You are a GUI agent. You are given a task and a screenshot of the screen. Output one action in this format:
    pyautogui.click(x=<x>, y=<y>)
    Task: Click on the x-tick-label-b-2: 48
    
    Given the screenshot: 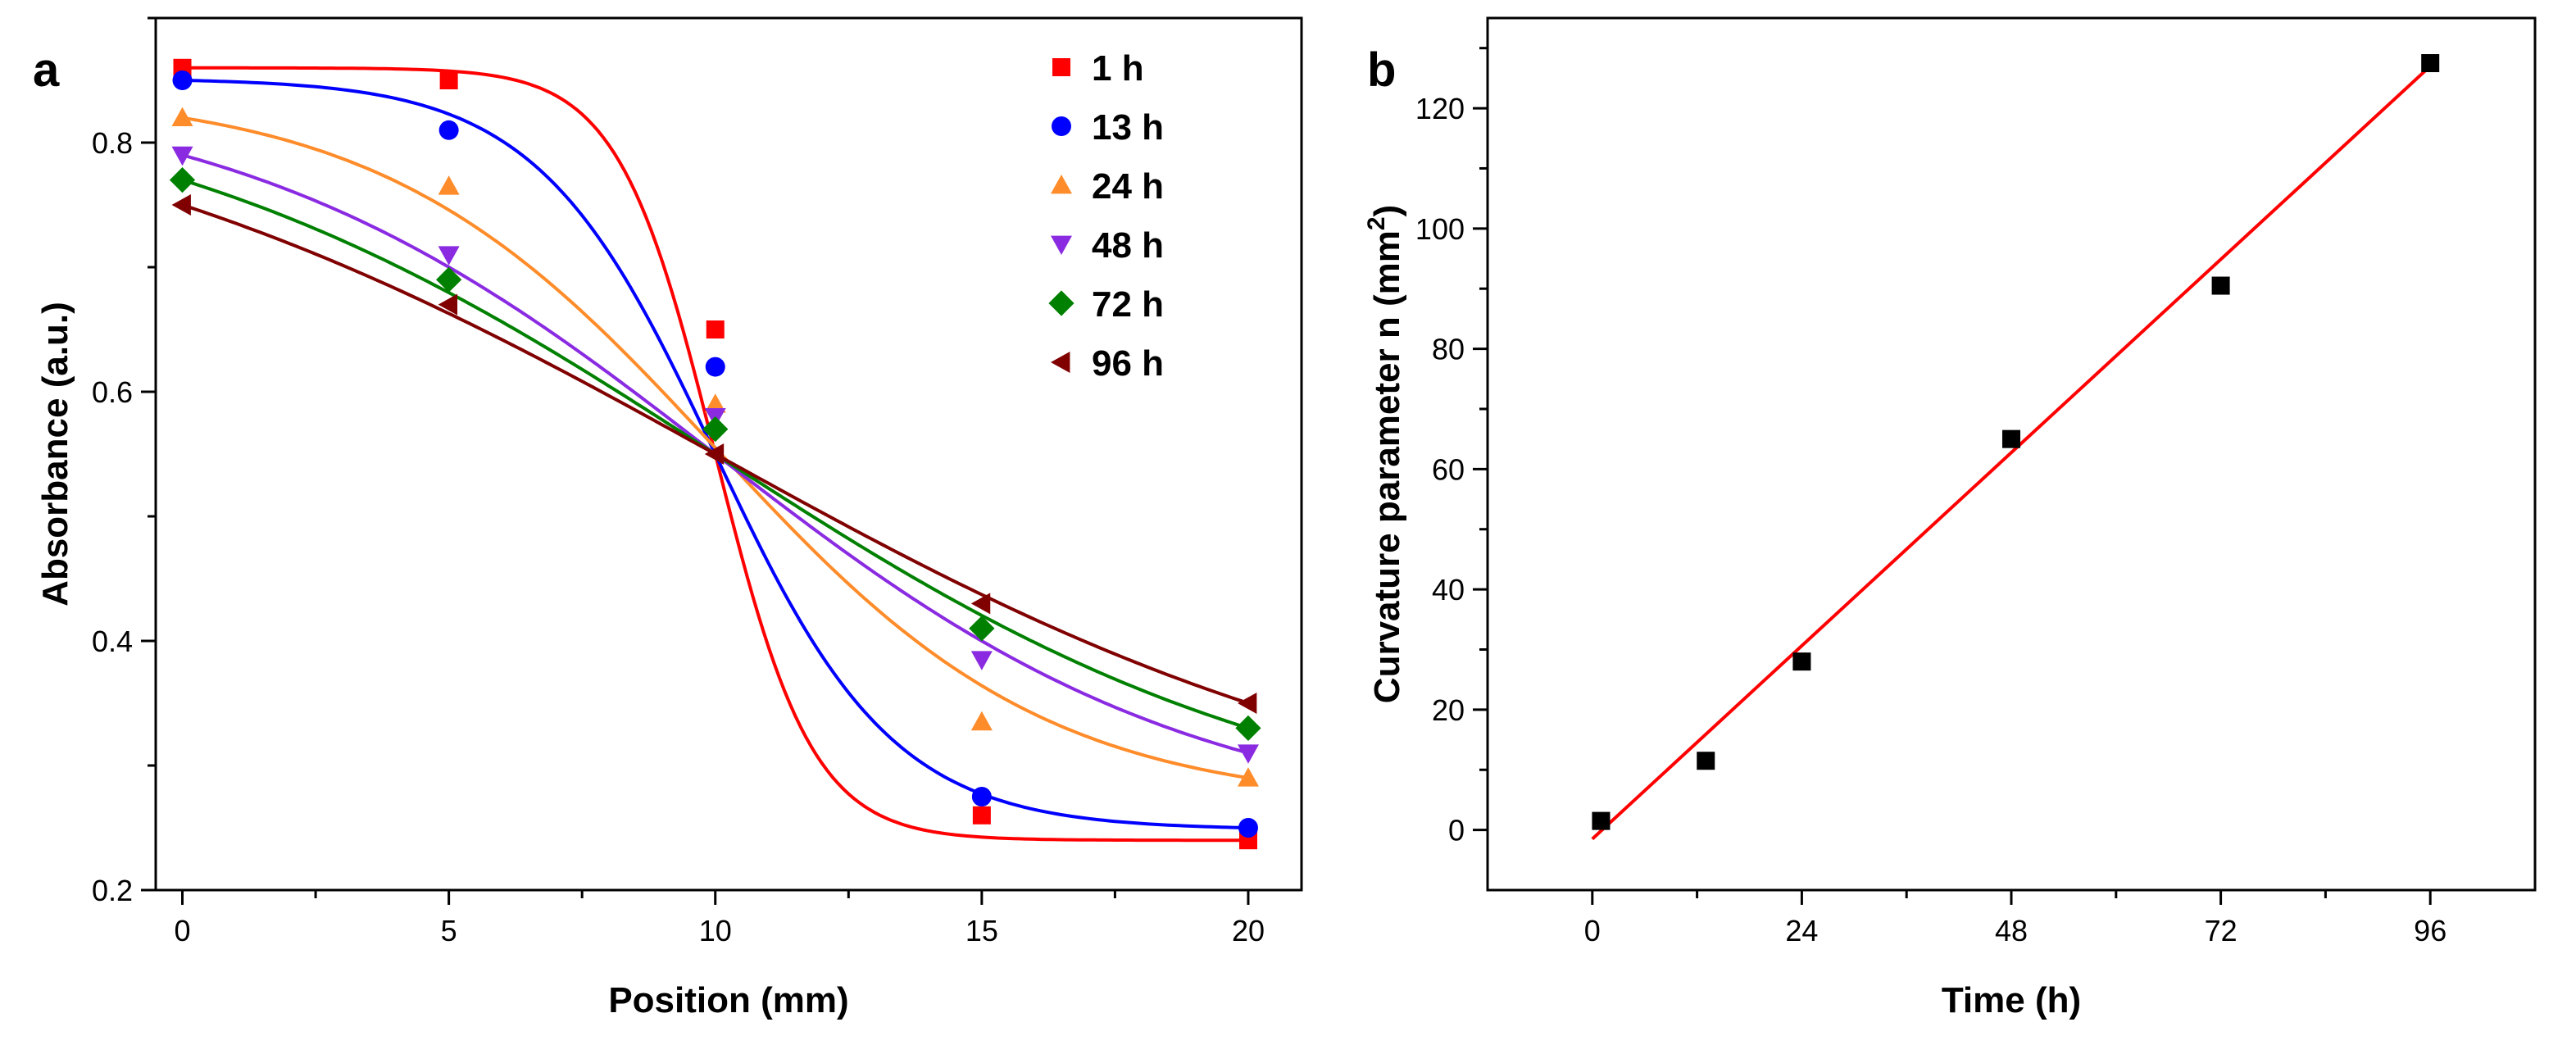 What is the action you would take?
    pyautogui.click(x=2011, y=931)
    